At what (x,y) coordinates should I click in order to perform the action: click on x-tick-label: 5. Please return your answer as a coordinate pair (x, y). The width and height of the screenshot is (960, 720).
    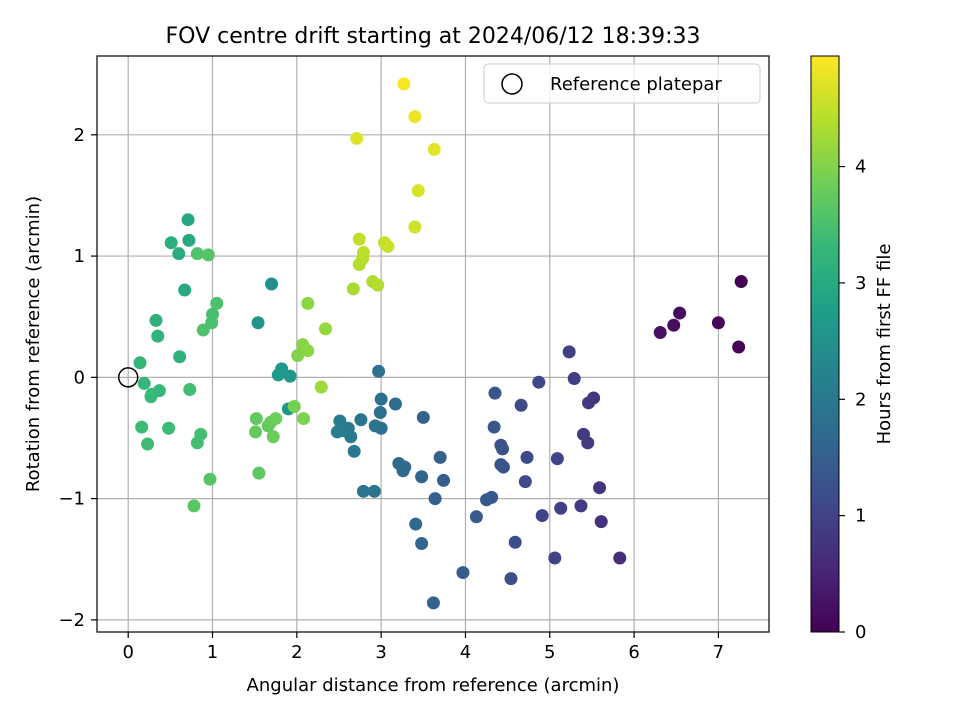
    Looking at the image, I should click on (549, 652).